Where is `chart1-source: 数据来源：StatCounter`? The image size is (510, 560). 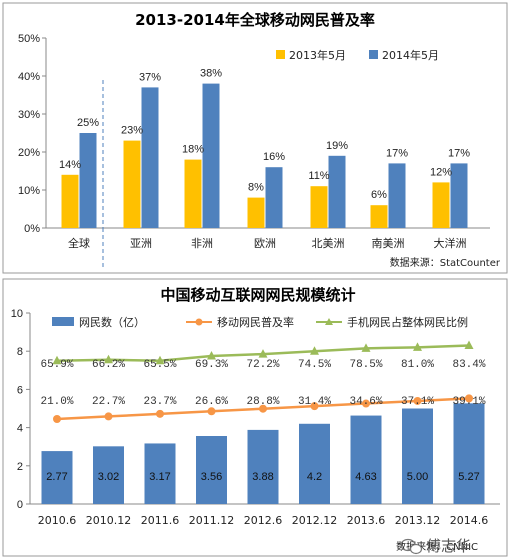 chart1-source: 数据来源：StatCounter is located at coordinates (445, 262).